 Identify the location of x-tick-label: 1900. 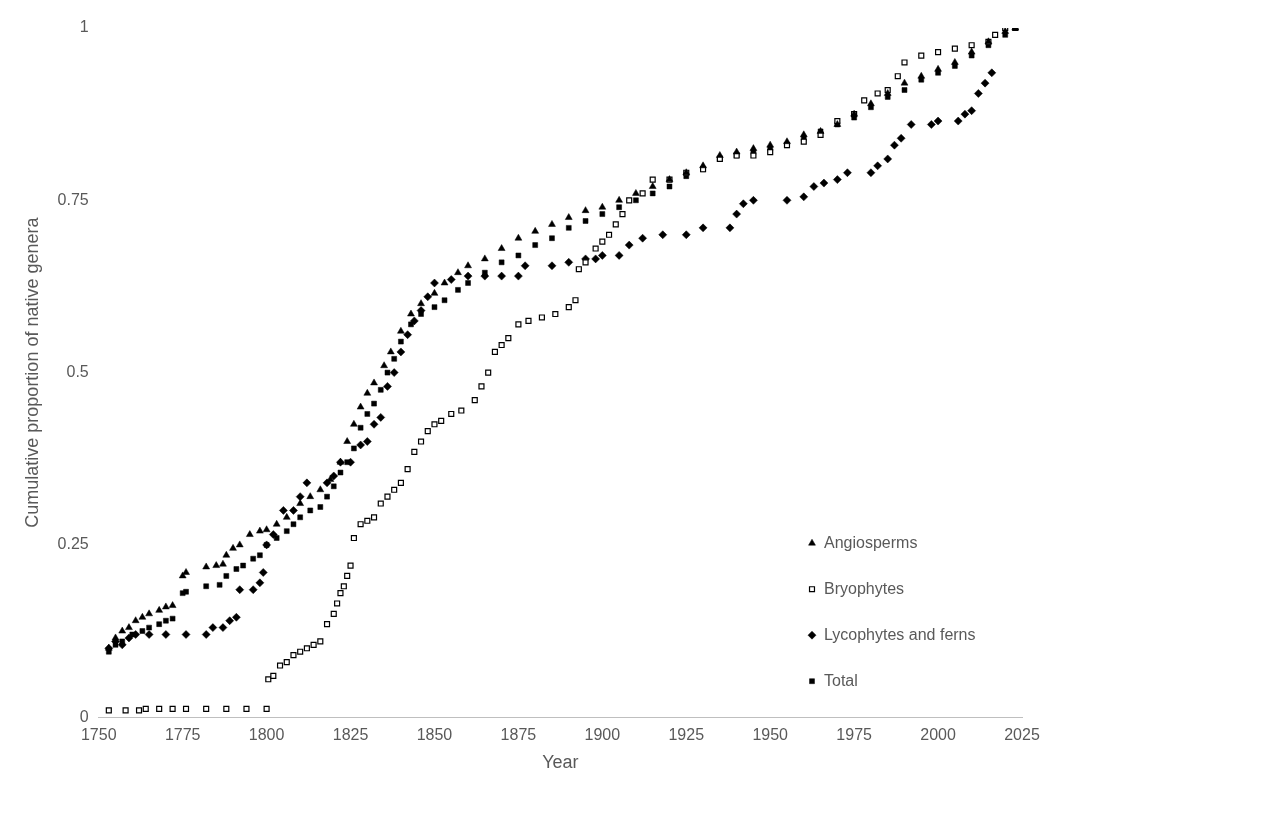
(602, 735).